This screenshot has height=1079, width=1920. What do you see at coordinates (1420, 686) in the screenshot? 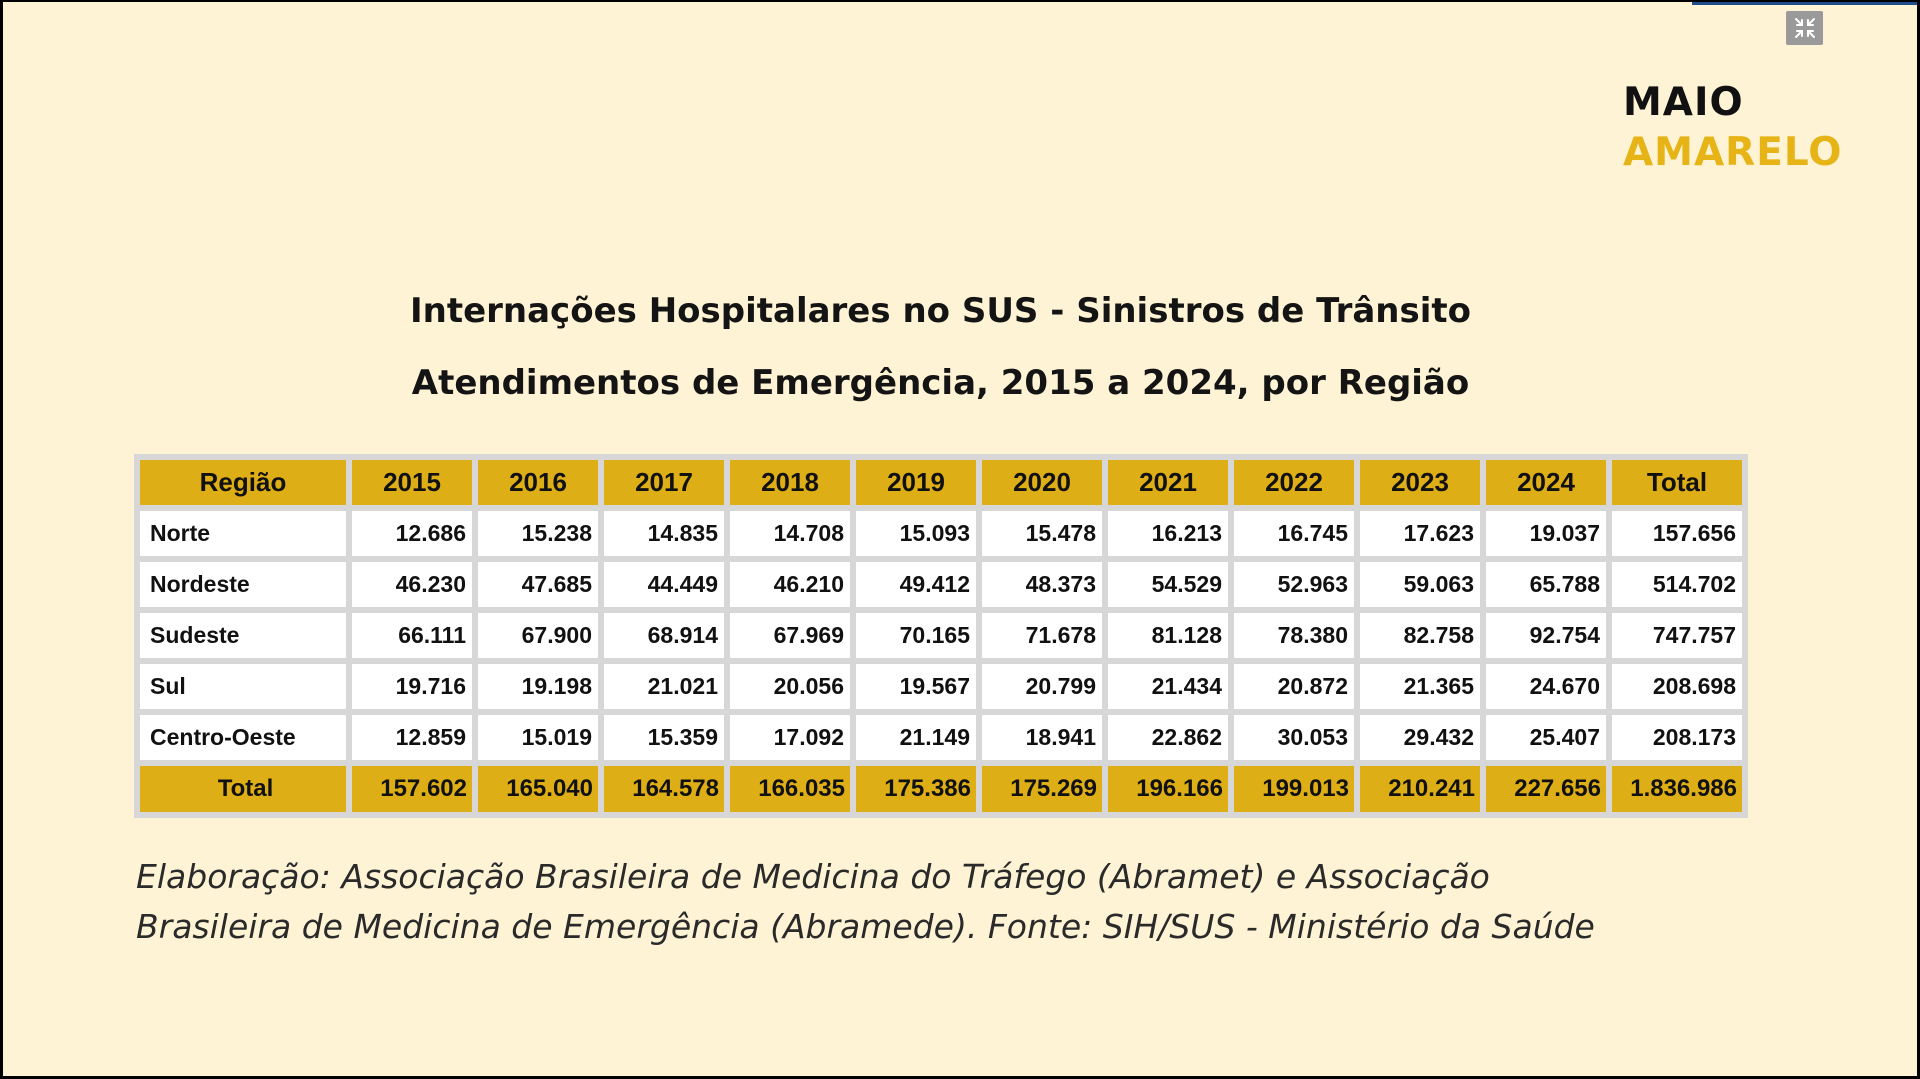
I see `value-cell: 21.365` at bounding box center [1420, 686].